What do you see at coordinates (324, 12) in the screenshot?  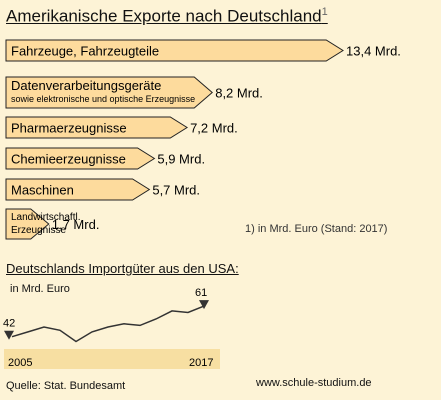 I see `title-footnote-marker: 1` at bounding box center [324, 12].